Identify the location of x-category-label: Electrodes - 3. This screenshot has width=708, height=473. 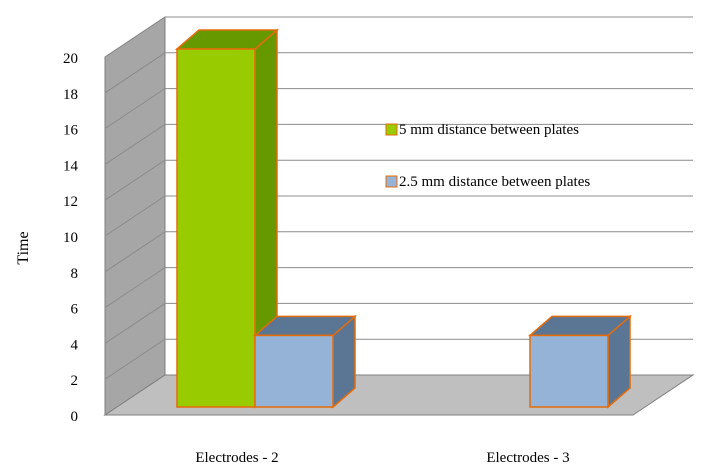
(527, 458).